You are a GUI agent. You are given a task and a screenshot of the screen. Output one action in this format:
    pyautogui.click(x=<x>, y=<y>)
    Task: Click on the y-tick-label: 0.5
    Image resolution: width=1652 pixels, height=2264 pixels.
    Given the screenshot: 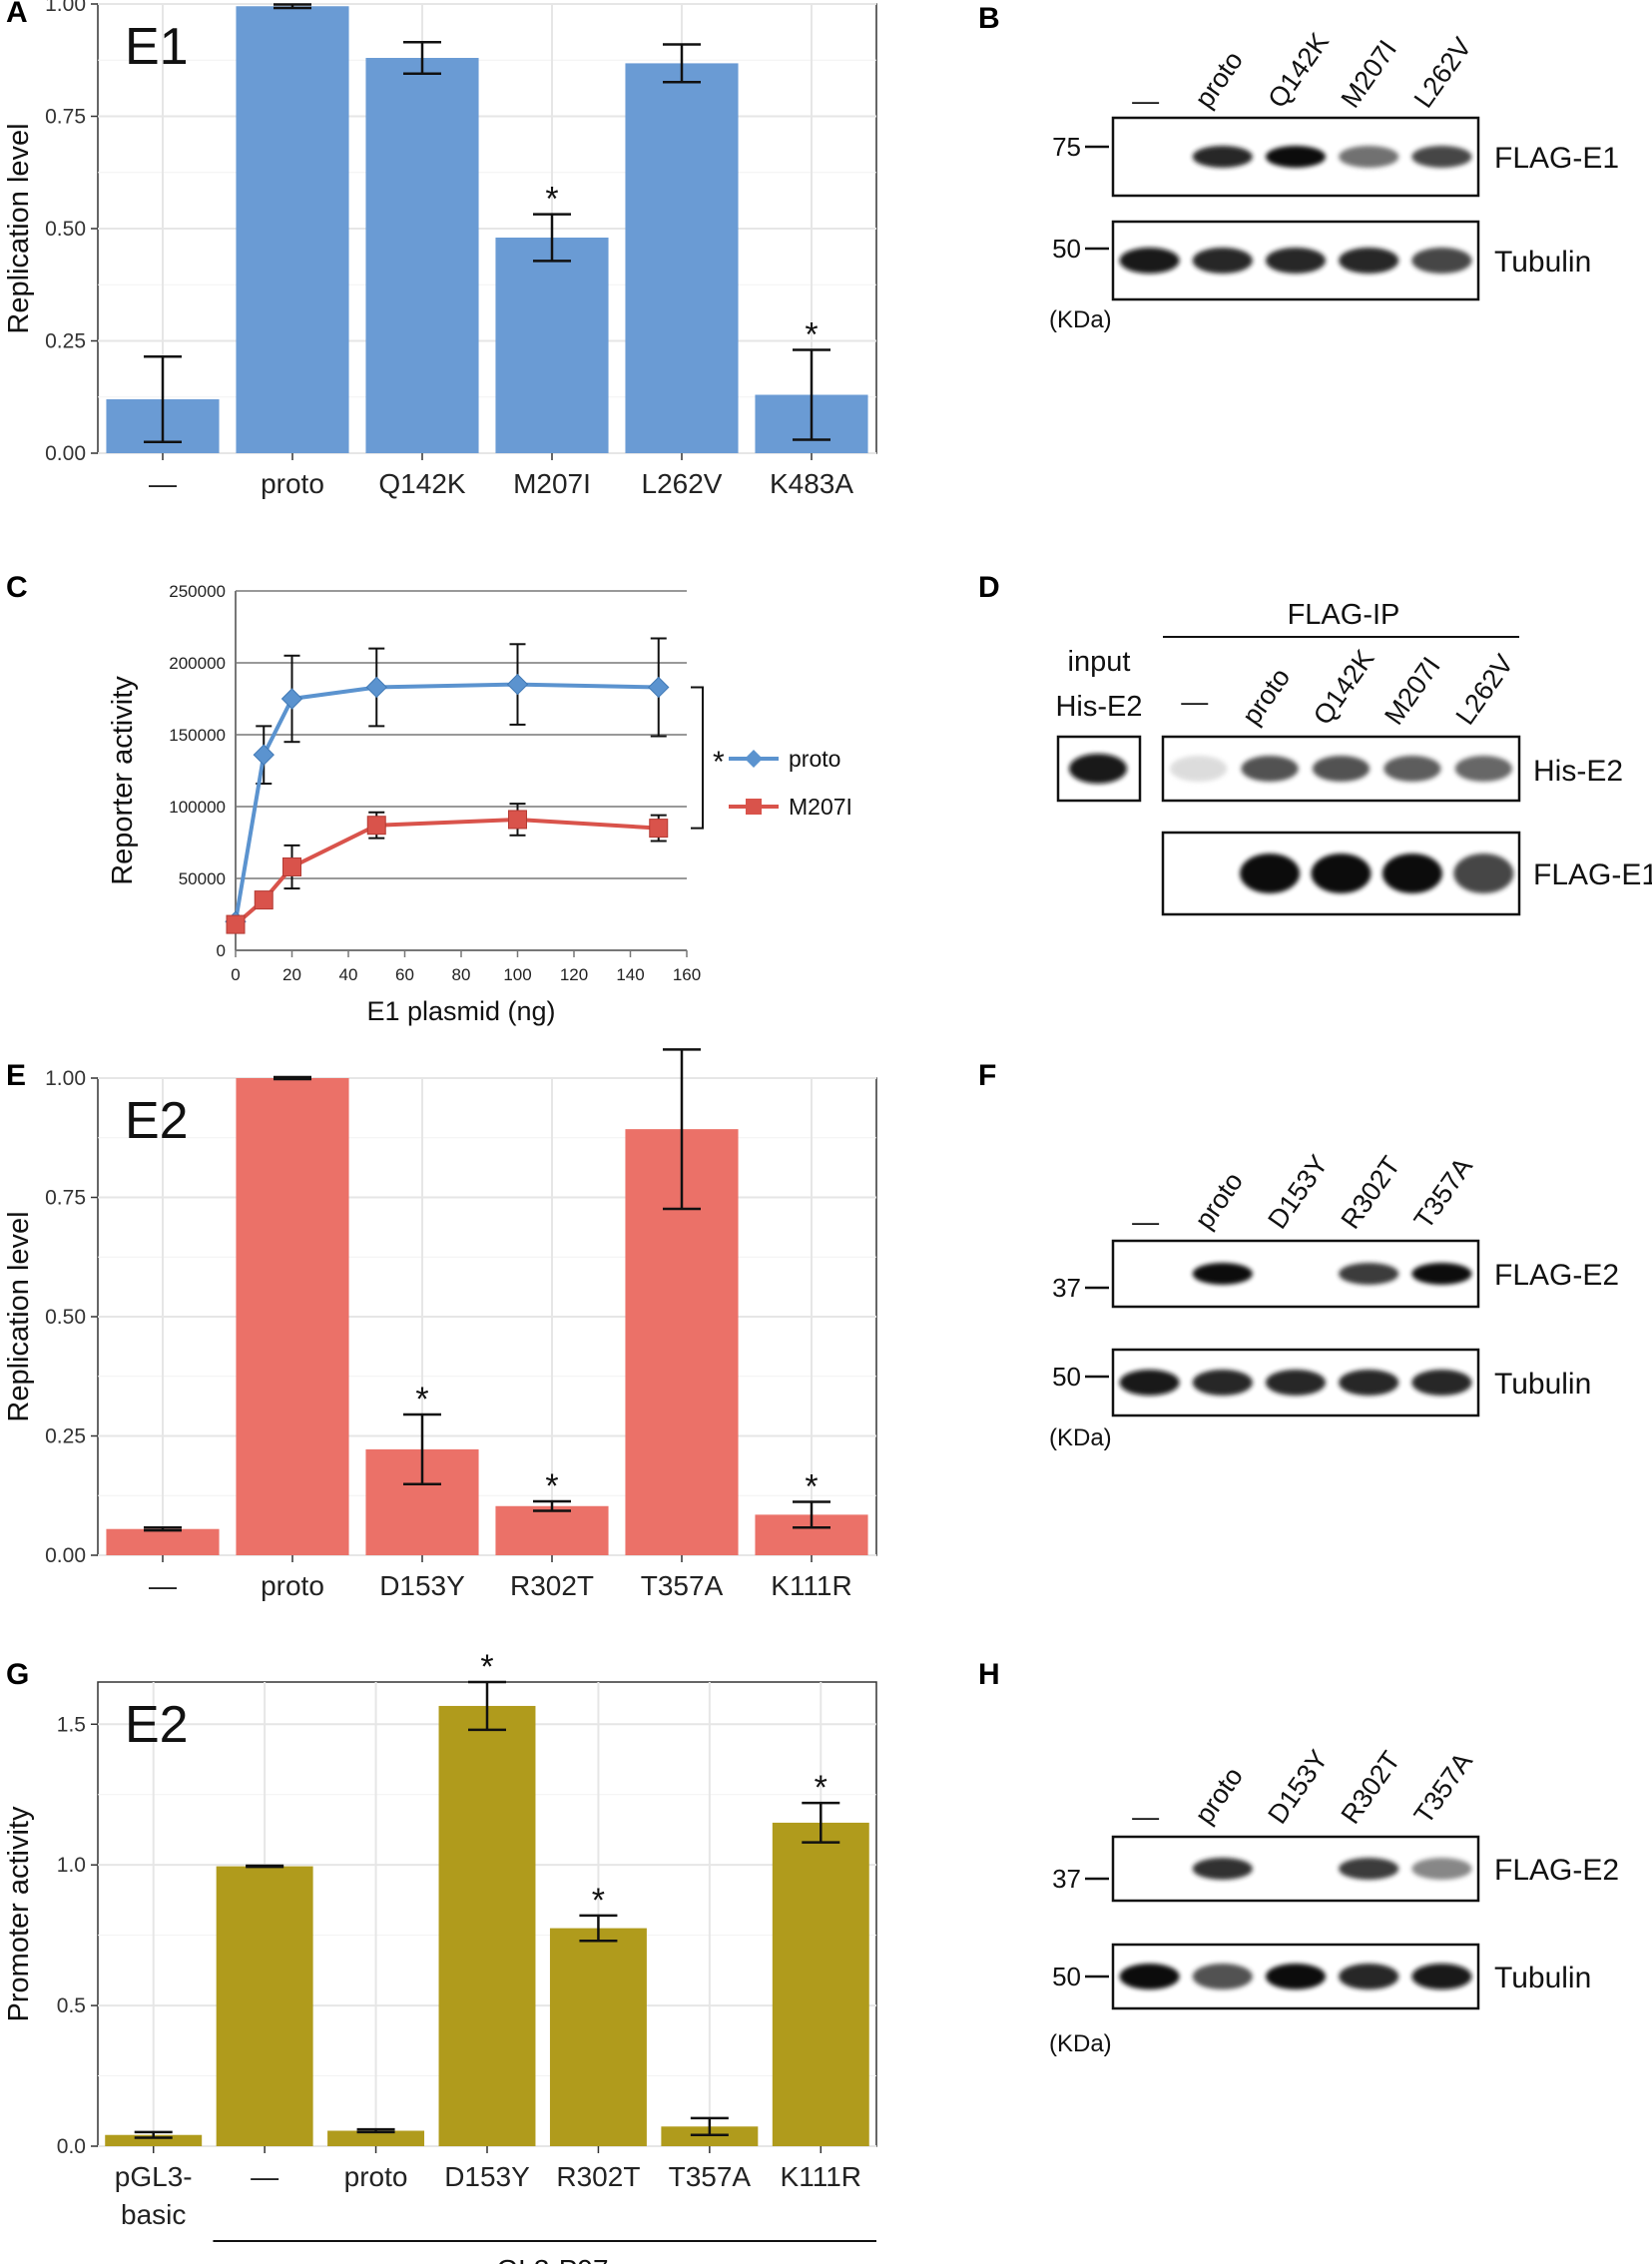 What is the action you would take?
    pyautogui.click(x=71, y=2005)
    